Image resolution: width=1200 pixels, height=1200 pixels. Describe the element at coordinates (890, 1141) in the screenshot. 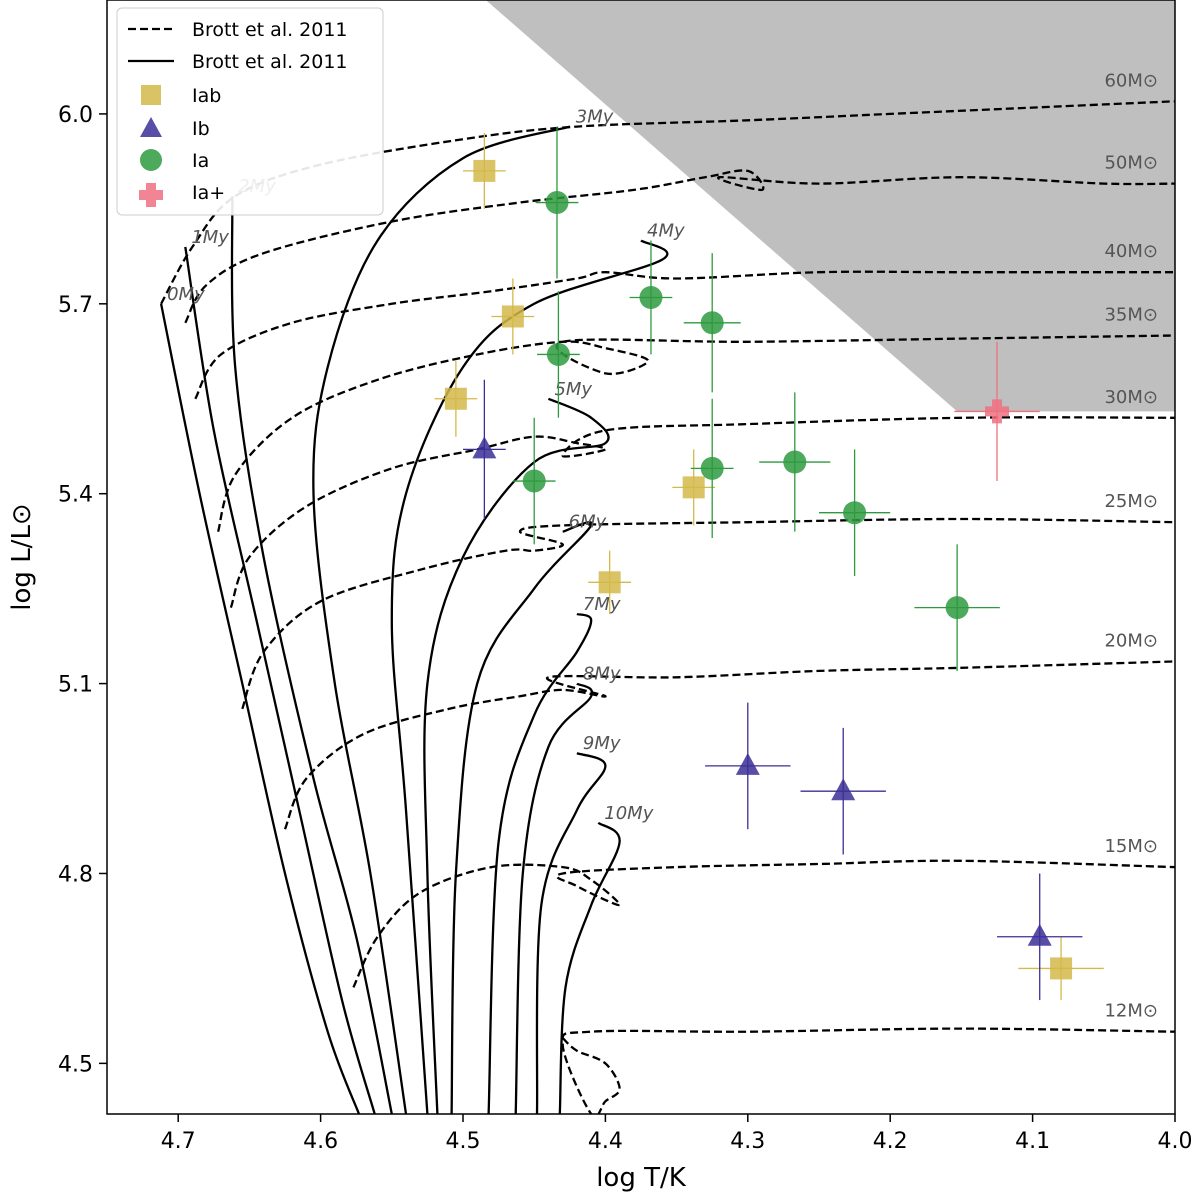

I see `x-tick-label: 4.2` at that location.